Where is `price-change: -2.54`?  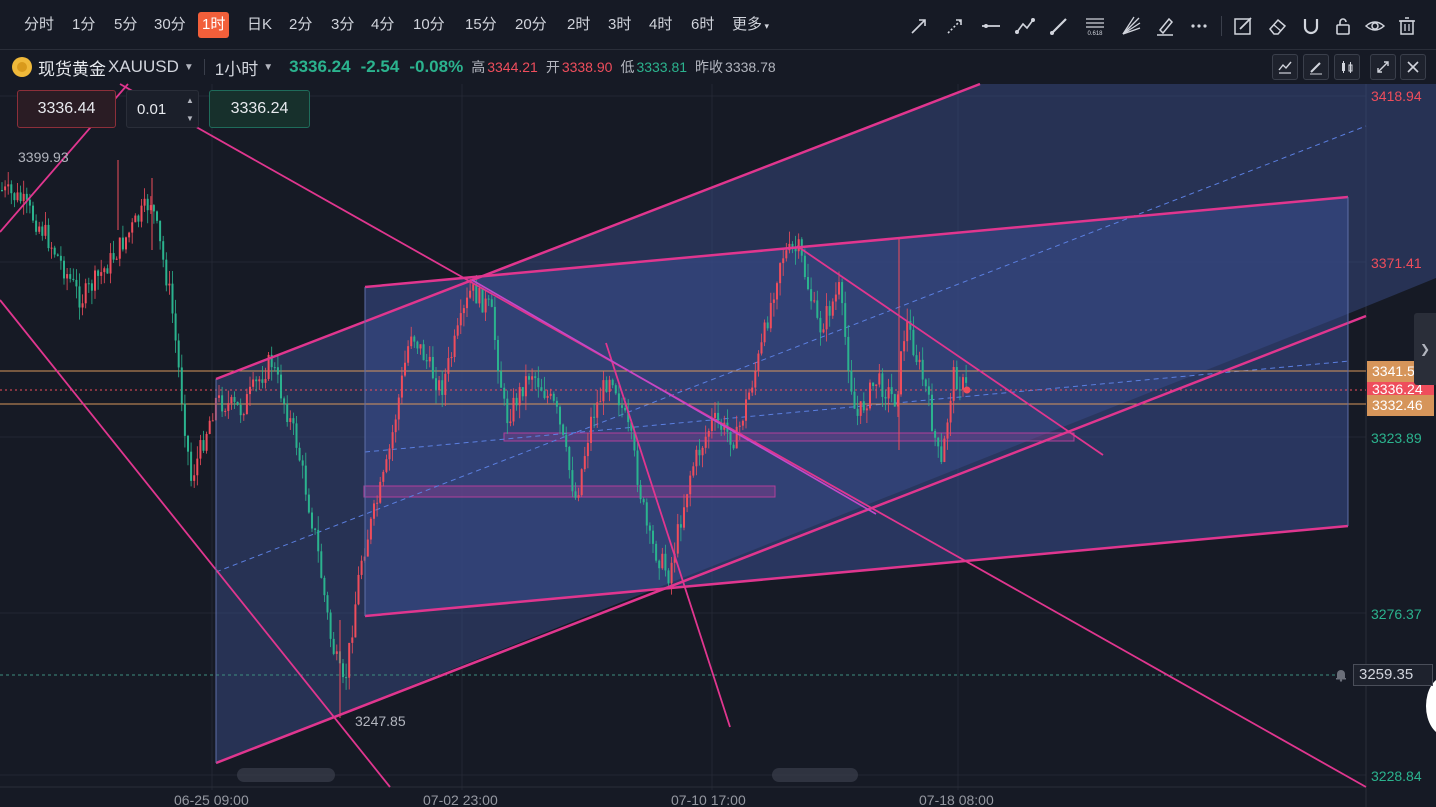
price-change: -2.54 is located at coordinates (380, 66).